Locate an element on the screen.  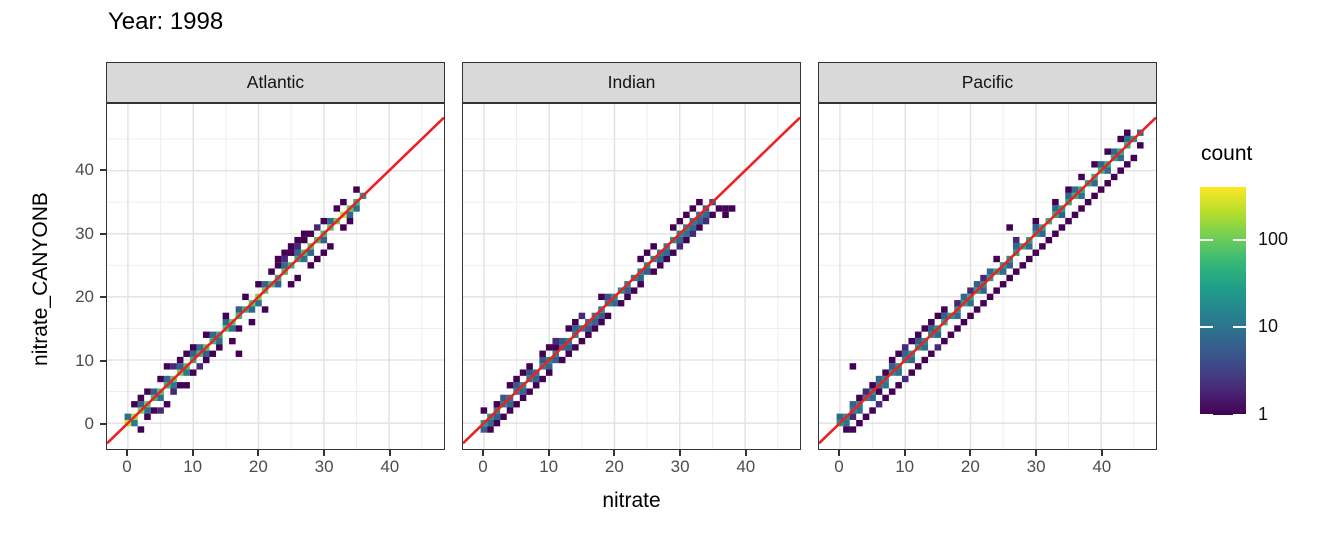
facet-strip: Atlantic is located at coordinates (275, 82).